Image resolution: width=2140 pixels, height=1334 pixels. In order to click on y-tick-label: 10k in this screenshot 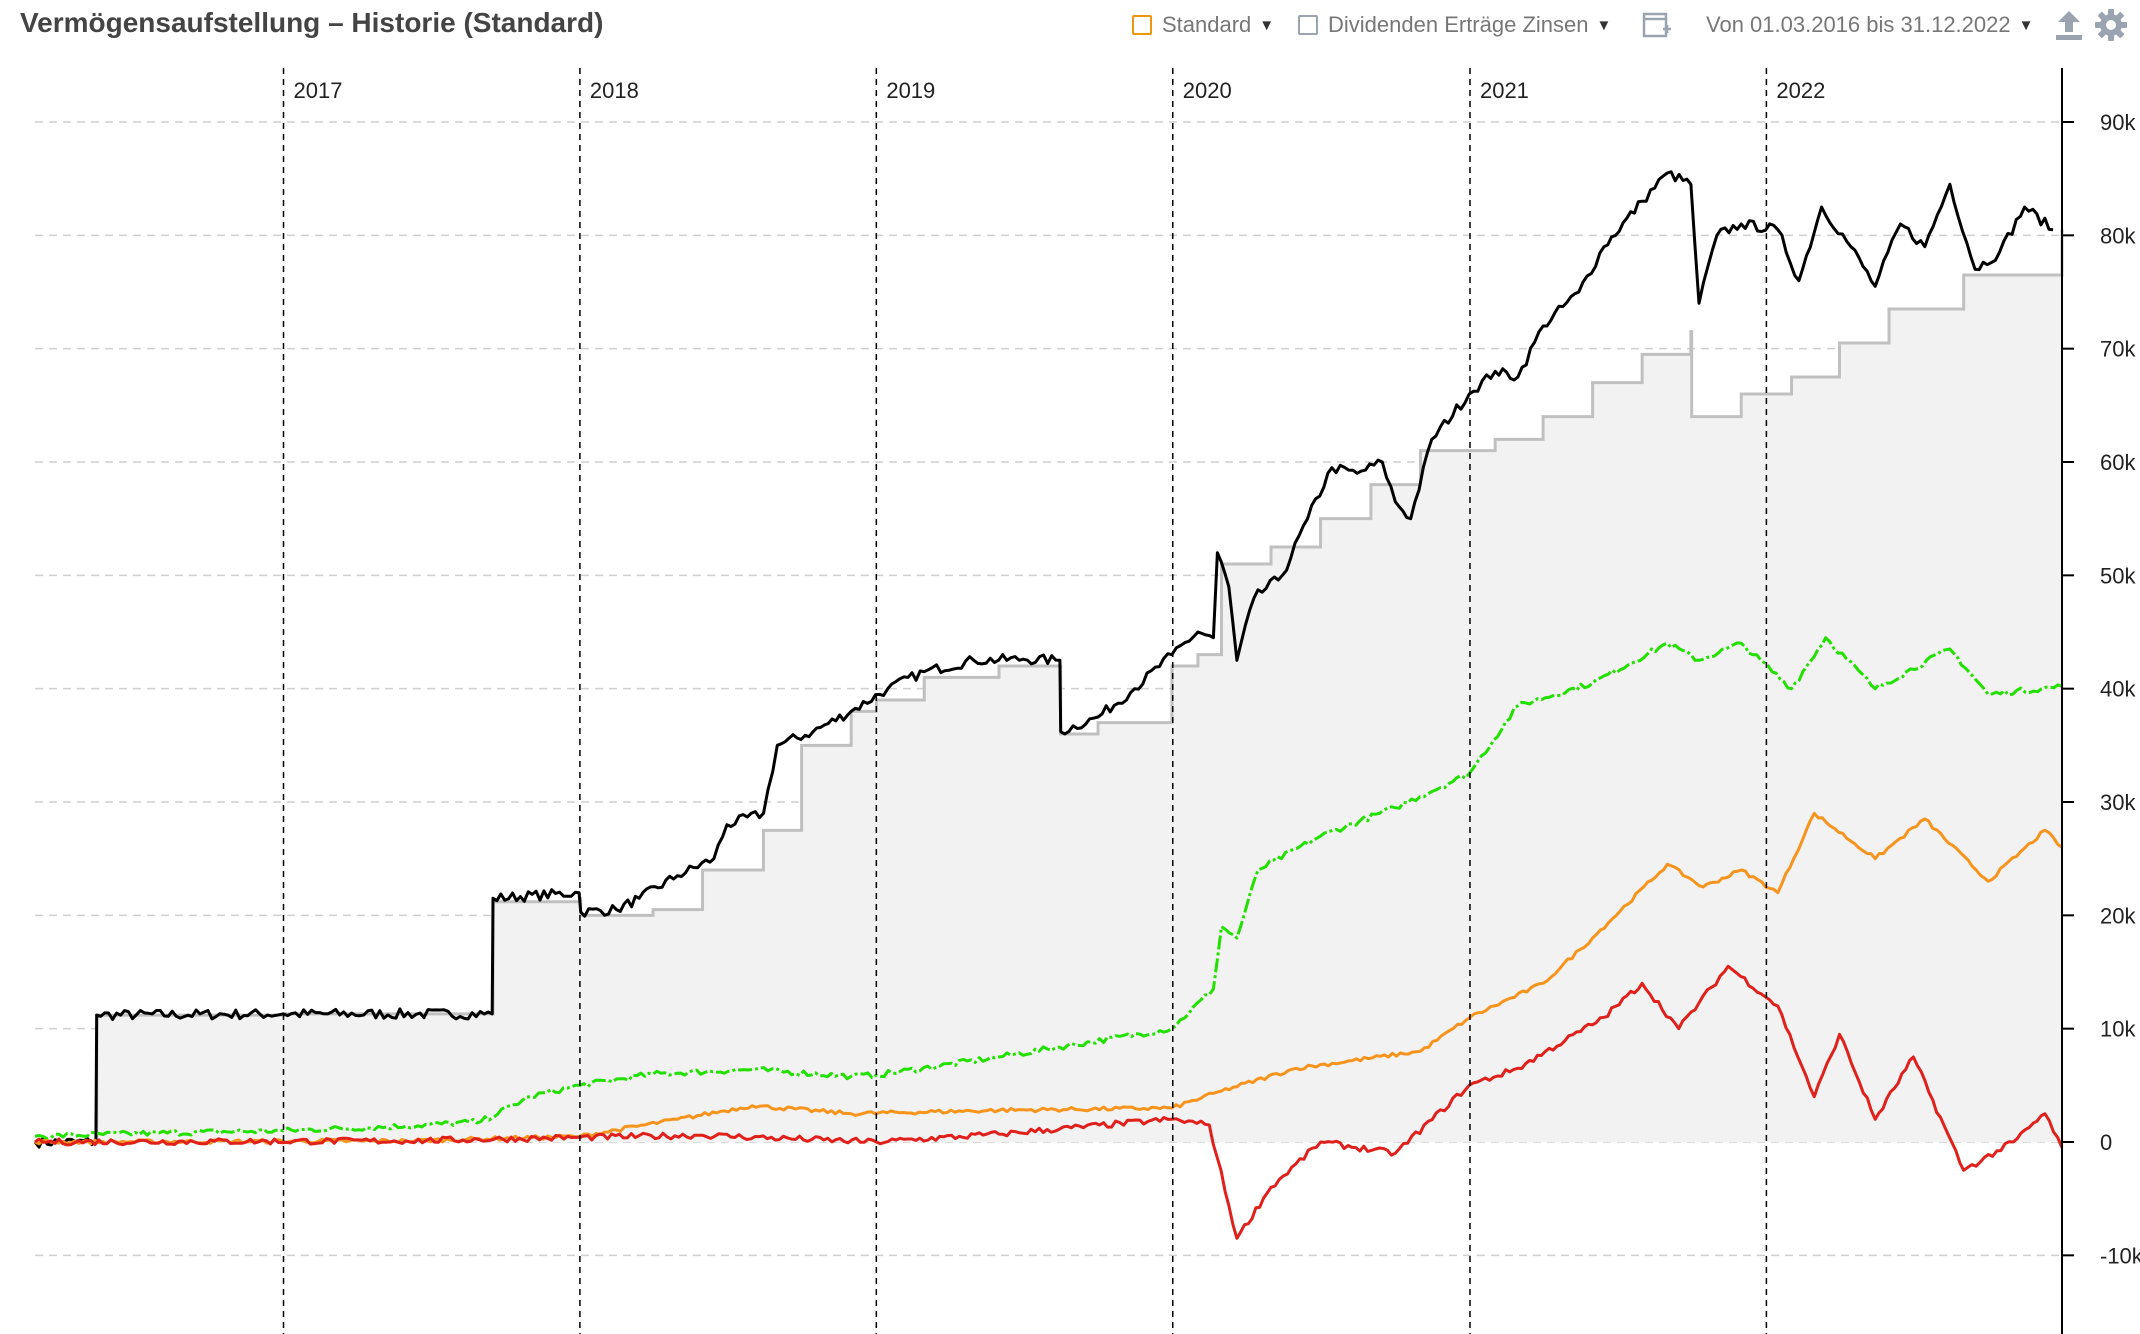, I will do `click(2118, 1029)`.